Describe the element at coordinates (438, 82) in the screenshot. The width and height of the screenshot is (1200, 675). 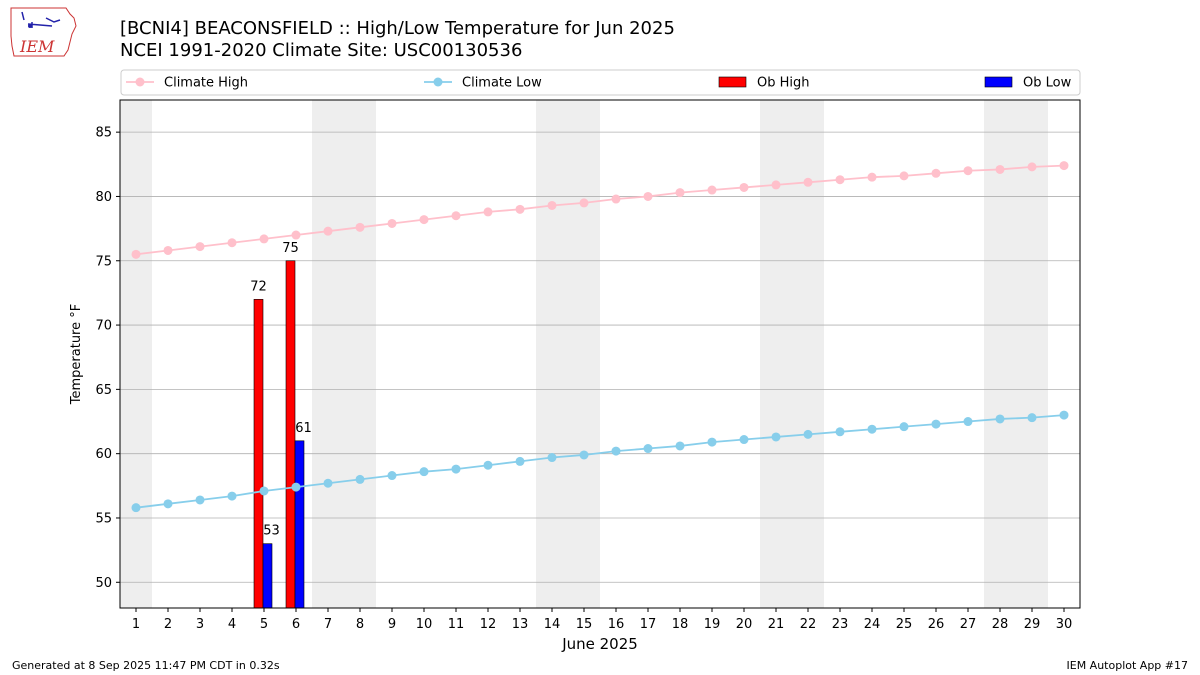
I see `legend-climate-low-marker` at that location.